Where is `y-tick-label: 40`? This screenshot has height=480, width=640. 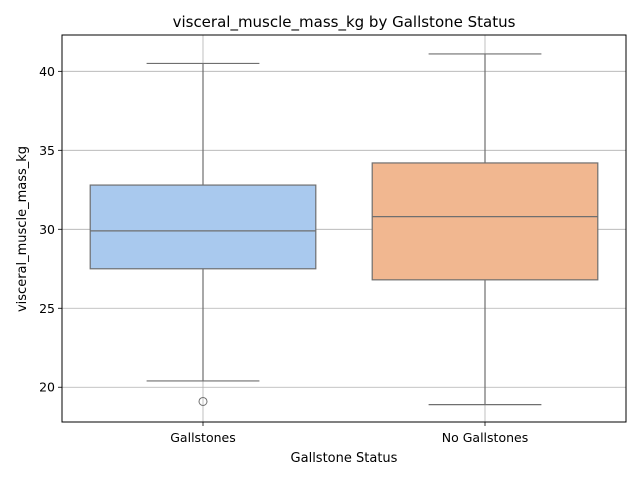 y-tick-label: 40 is located at coordinates (47, 71).